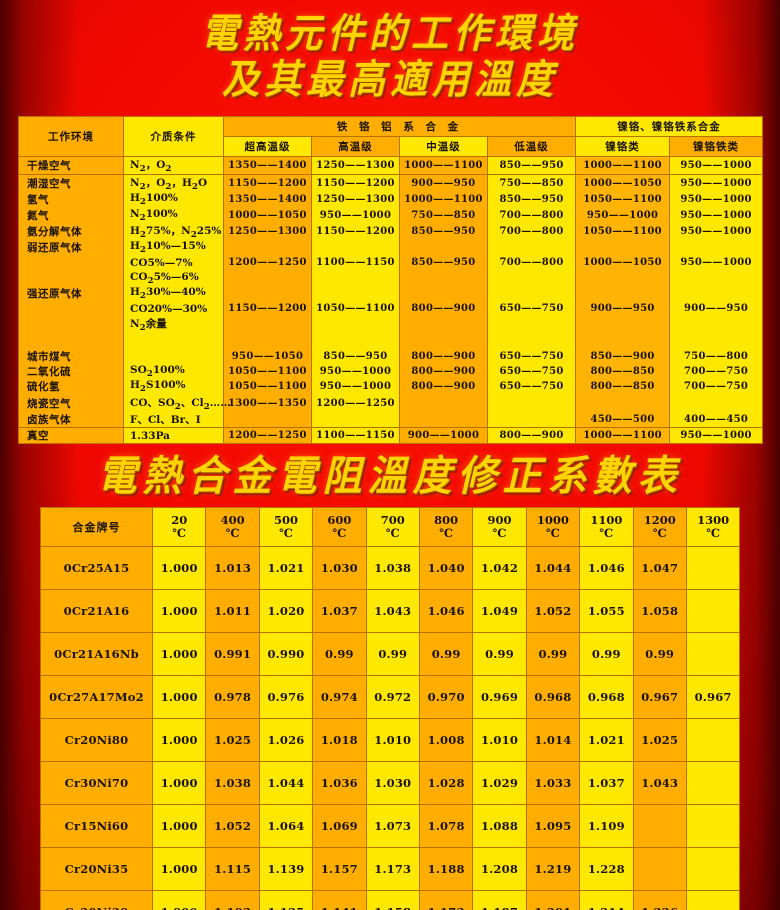 The height and width of the screenshot is (910, 780). What do you see at coordinates (339, 697) in the screenshot?
I see `cell-correction-factor: 0.974` at bounding box center [339, 697].